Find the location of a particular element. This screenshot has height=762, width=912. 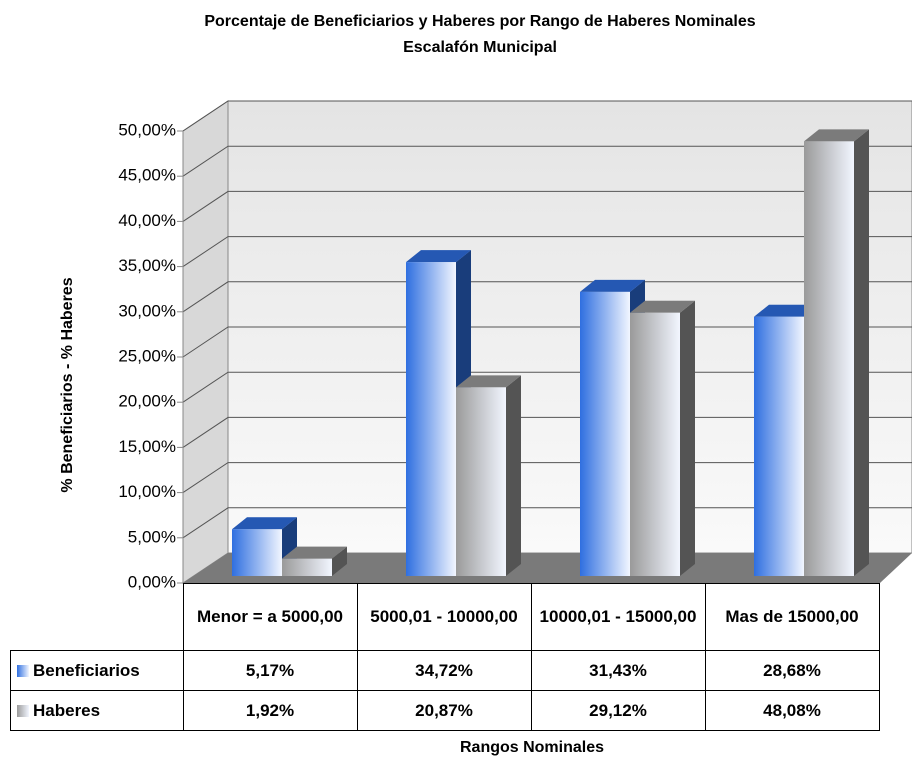

y-tick-label: 5,00% is located at coordinates (152, 536).